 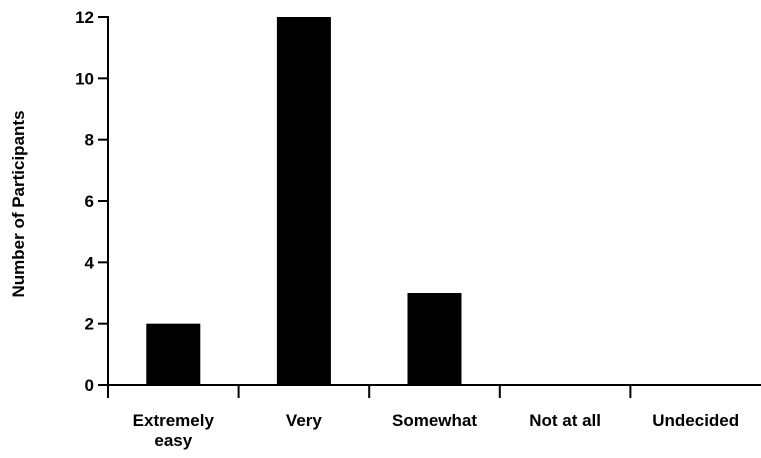 I want to click on y-tick-label: 2, so click(x=89, y=324).